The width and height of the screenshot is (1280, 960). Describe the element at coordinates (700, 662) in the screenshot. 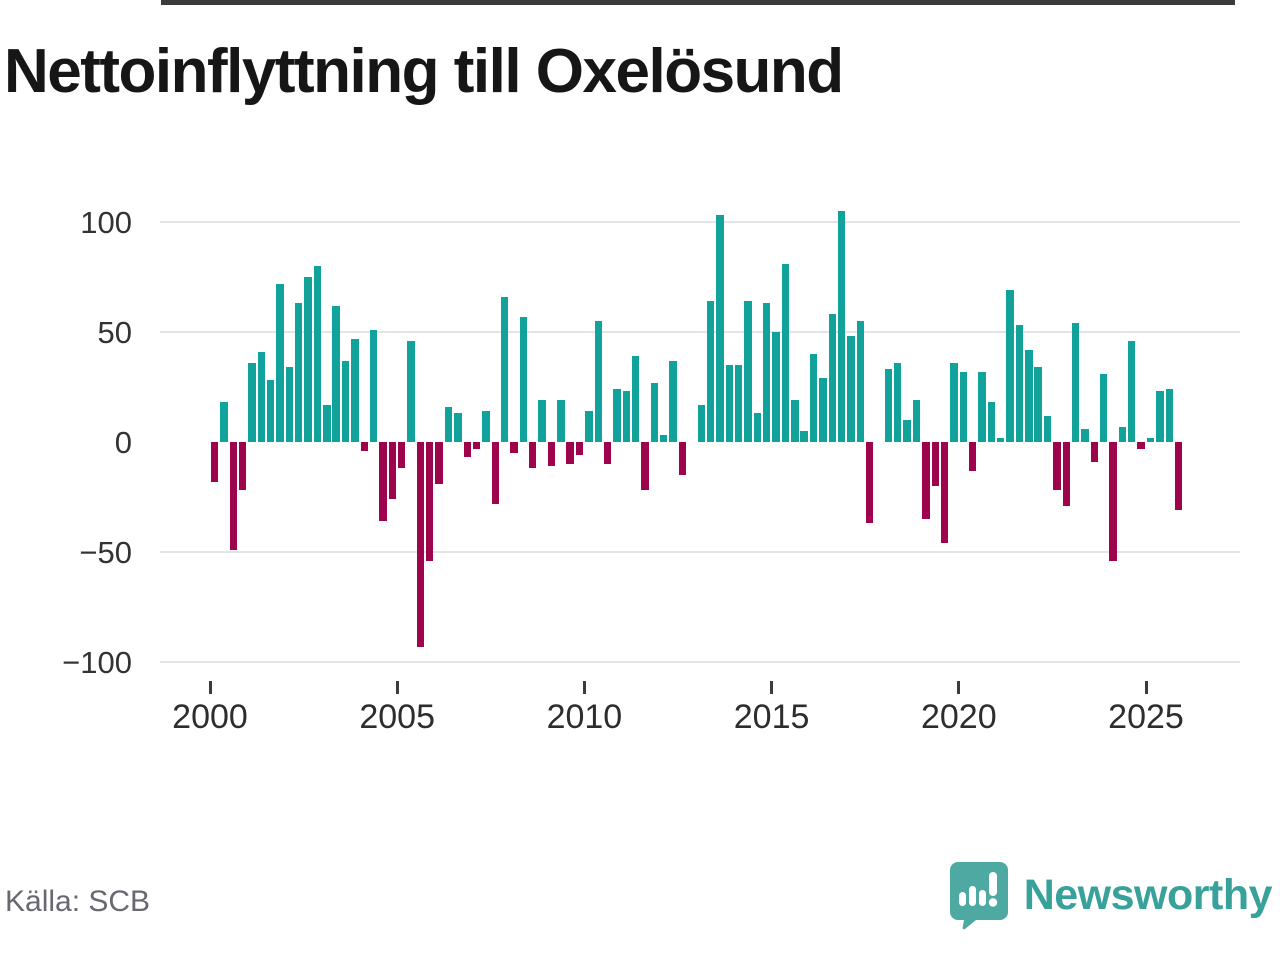

I see `gridline--100` at that location.